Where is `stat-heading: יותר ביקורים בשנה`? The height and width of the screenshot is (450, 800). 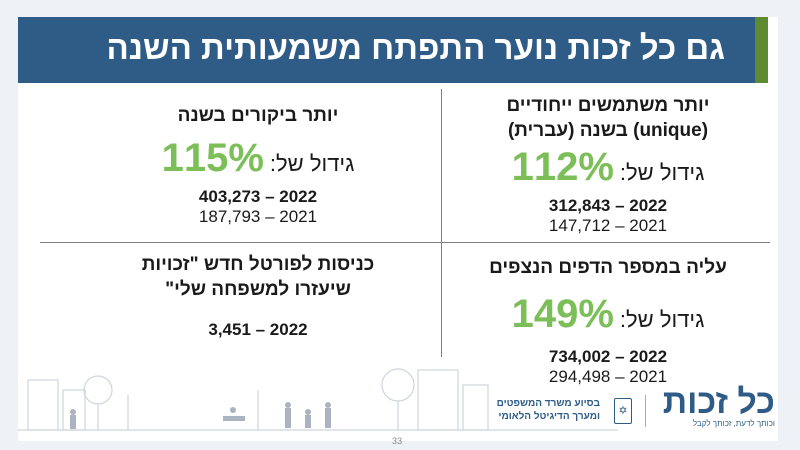 stat-heading: יותר ביקורים בשנה is located at coordinates (258, 115).